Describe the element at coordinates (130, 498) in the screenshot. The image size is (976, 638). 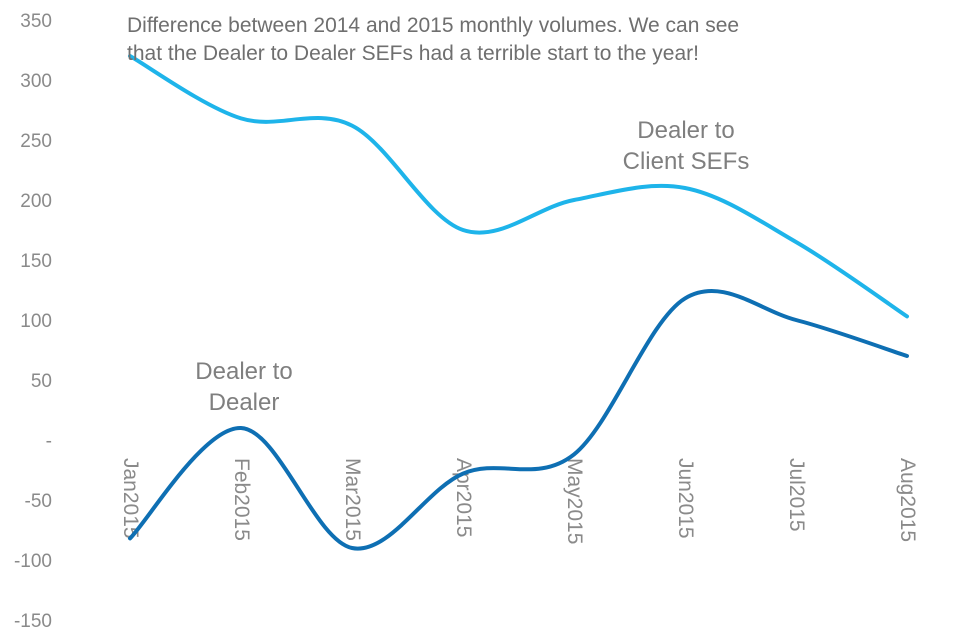
I see `x-tick-label: Jan2015` at that location.